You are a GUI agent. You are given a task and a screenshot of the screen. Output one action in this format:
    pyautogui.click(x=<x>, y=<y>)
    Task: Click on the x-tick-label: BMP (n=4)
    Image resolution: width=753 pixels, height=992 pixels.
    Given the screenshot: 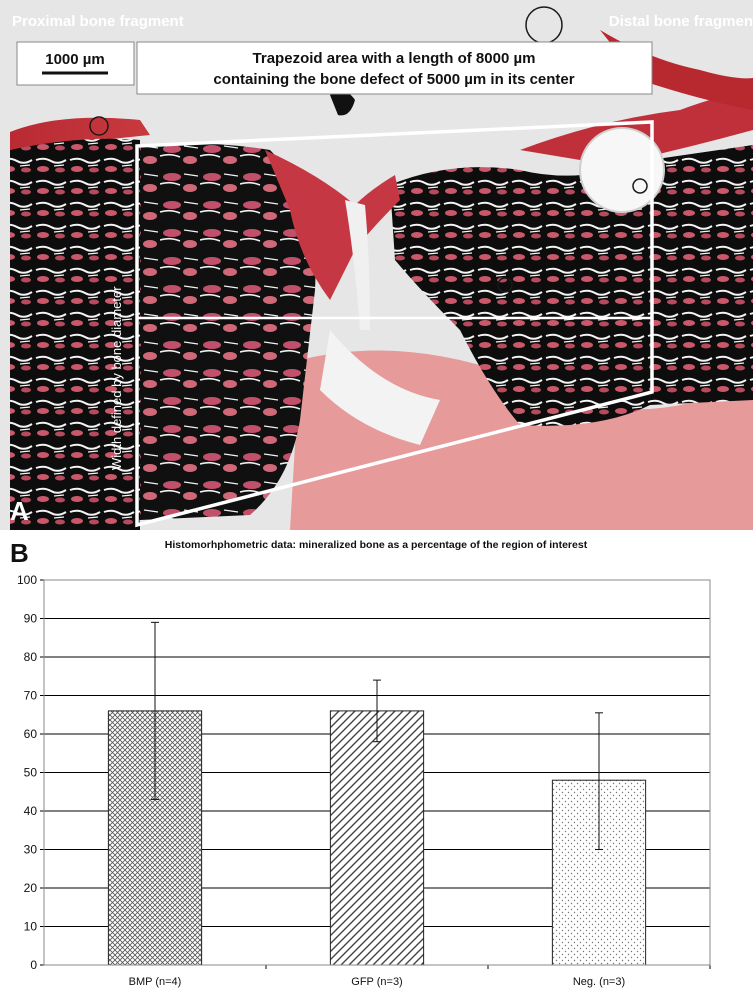 What is the action you would take?
    pyautogui.click(x=155, y=982)
    